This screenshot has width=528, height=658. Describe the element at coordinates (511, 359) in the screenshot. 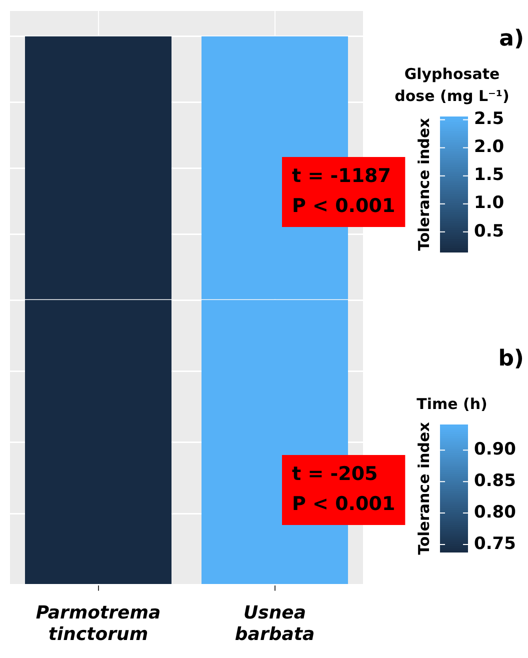

I see `text: b)` at that location.